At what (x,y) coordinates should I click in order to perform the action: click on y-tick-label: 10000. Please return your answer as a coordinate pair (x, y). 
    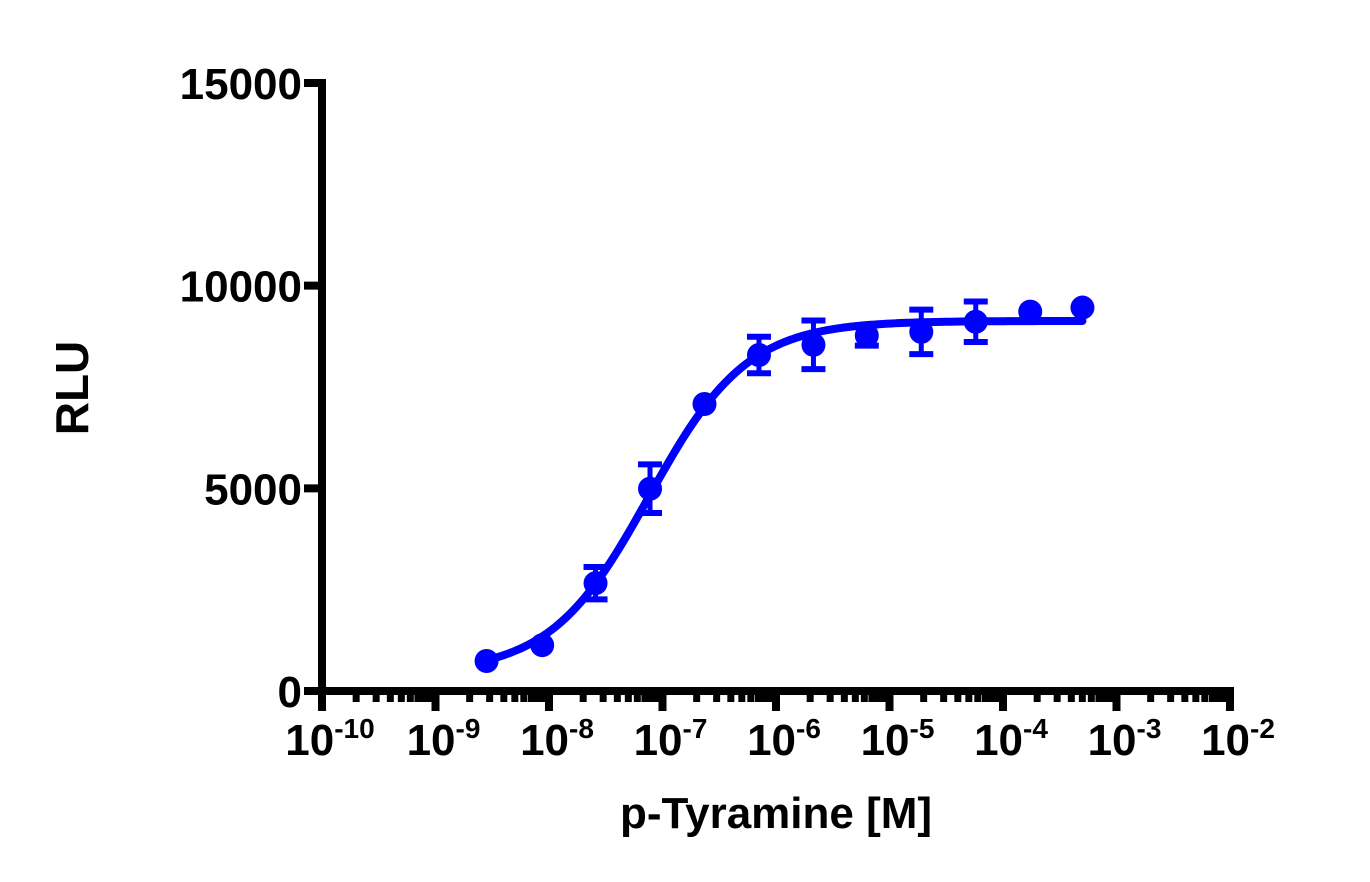
    Looking at the image, I should click on (241, 287).